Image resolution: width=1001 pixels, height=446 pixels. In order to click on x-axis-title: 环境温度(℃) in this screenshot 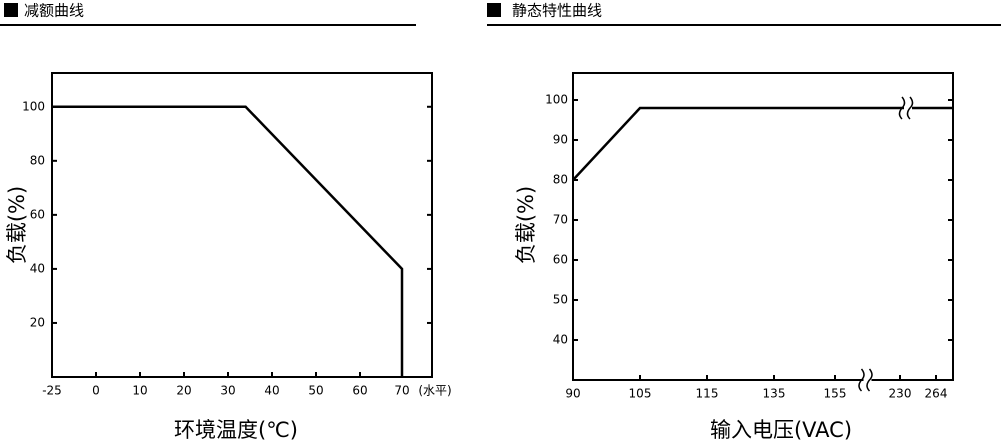, I will do `click(236, 430)`.